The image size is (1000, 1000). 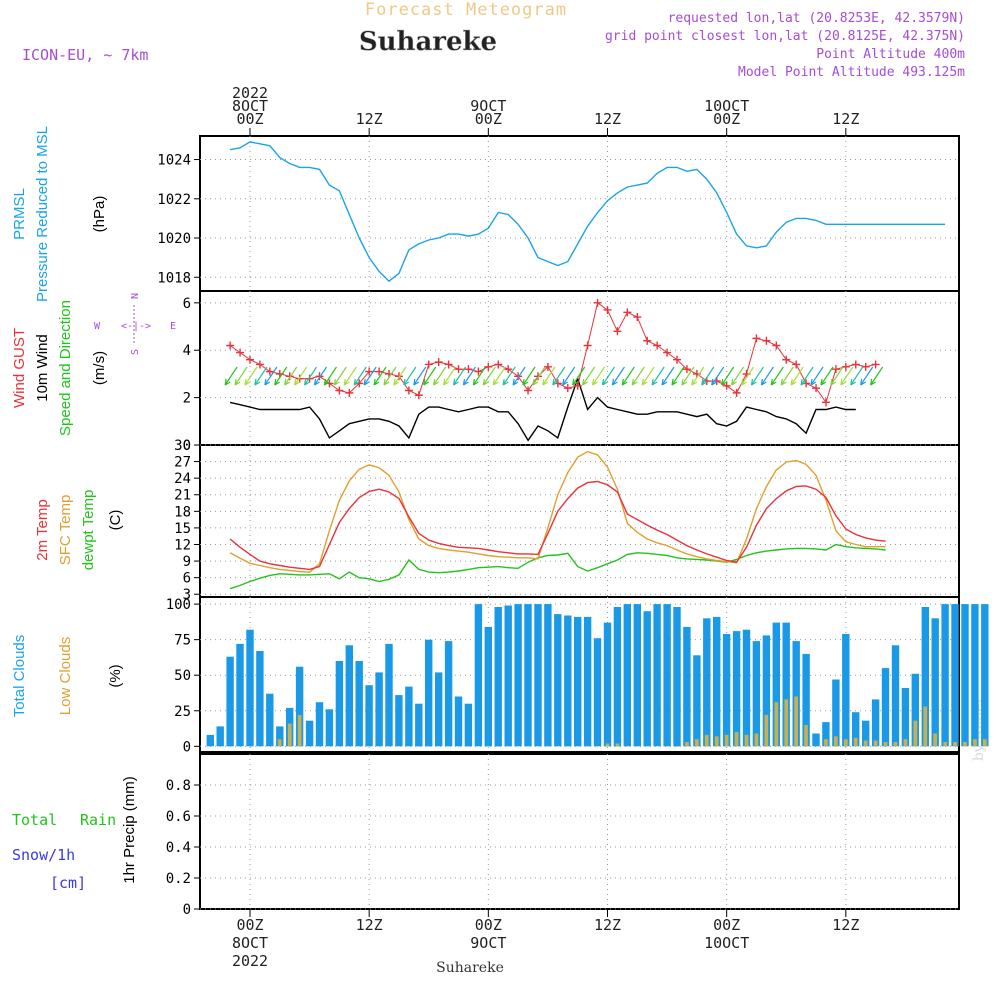 What do you see at coordinates (187, 595) in the screenshot?
I see `temp-tick-label: 3` at bounding box center [187, 595].